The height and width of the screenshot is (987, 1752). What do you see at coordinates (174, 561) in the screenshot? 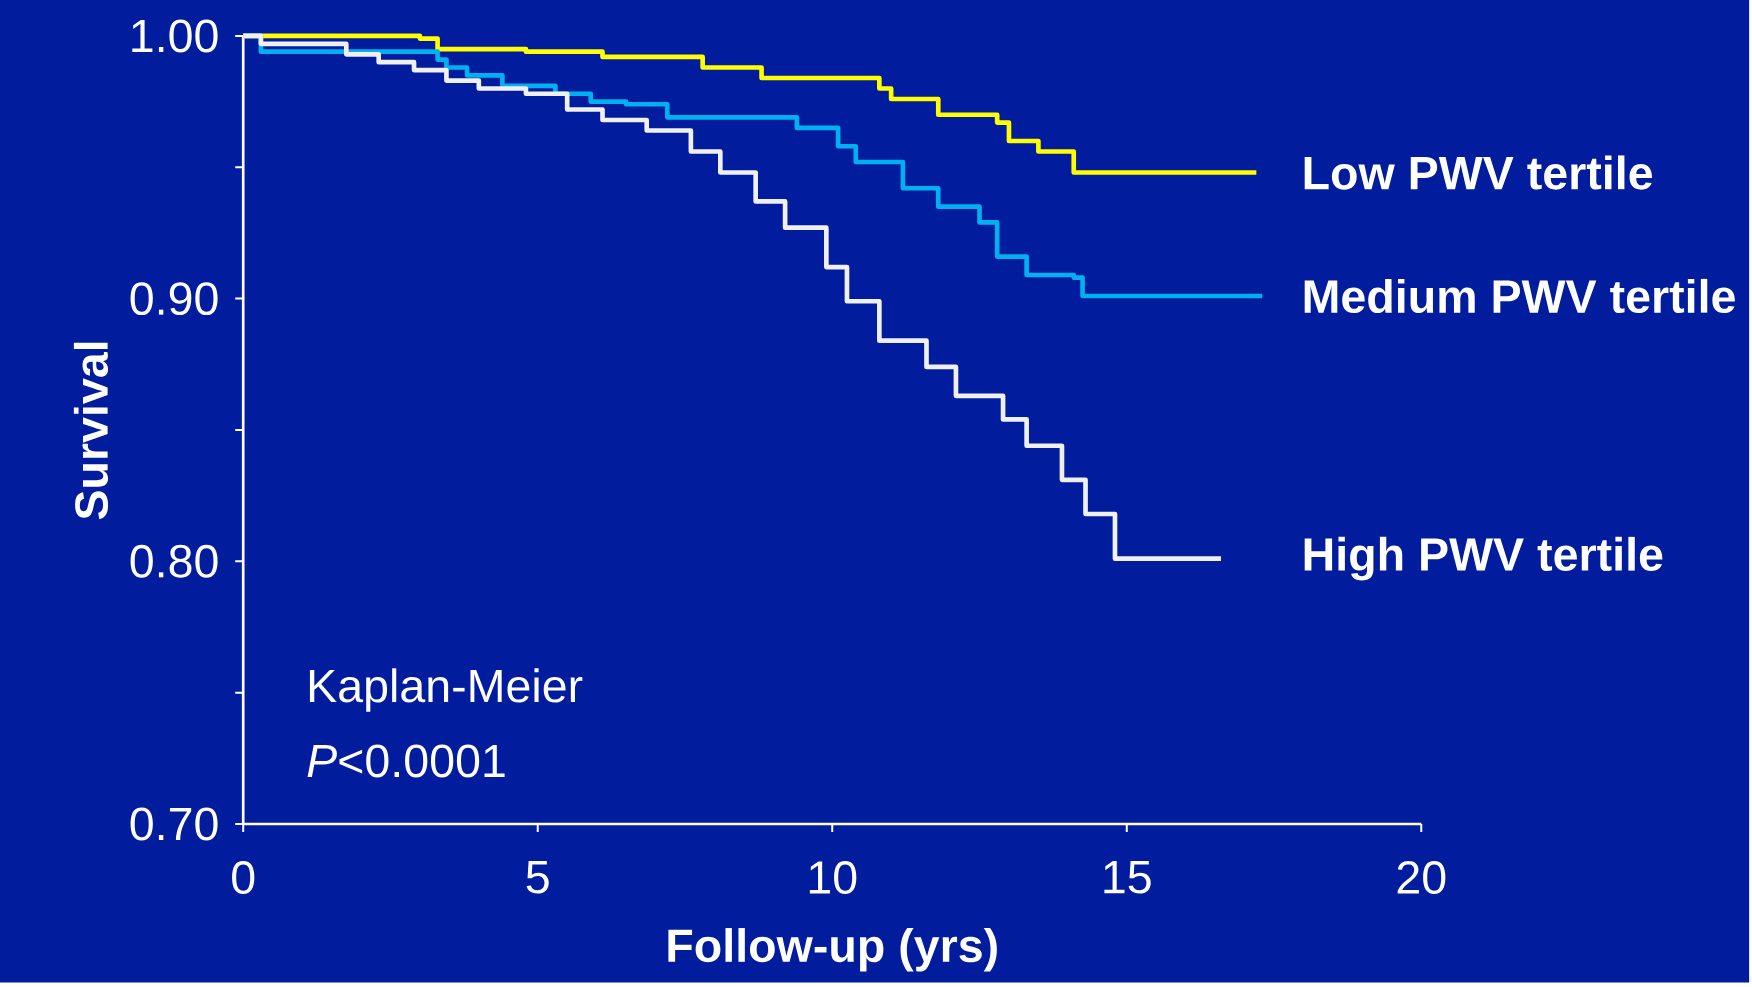
I see `y-tick-label: 0.80` at bounding box center [174, 561].